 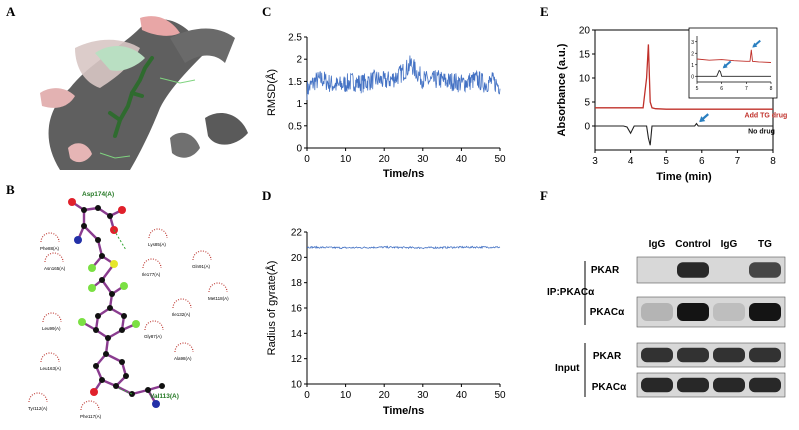 I want to click on x-tick-label: 20, so click(x=385, y=395).